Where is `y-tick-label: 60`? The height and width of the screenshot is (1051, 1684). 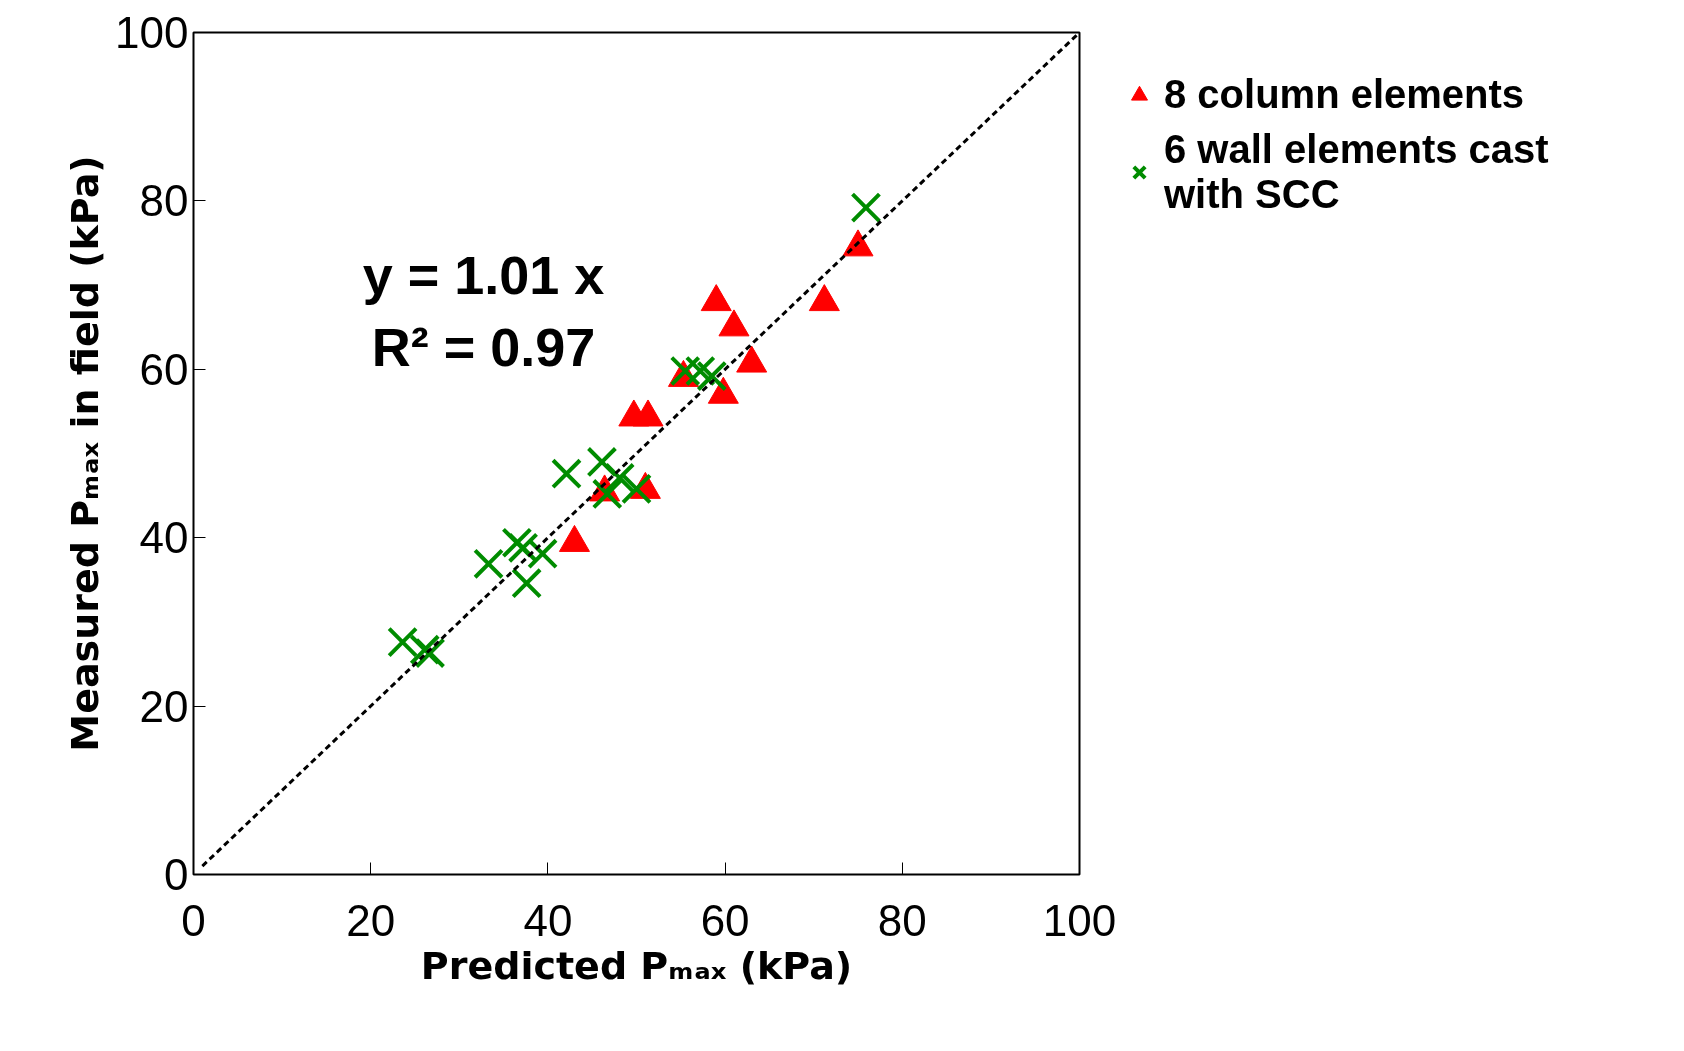
y-tick-label: 60 is located at coordinates (164, 369).